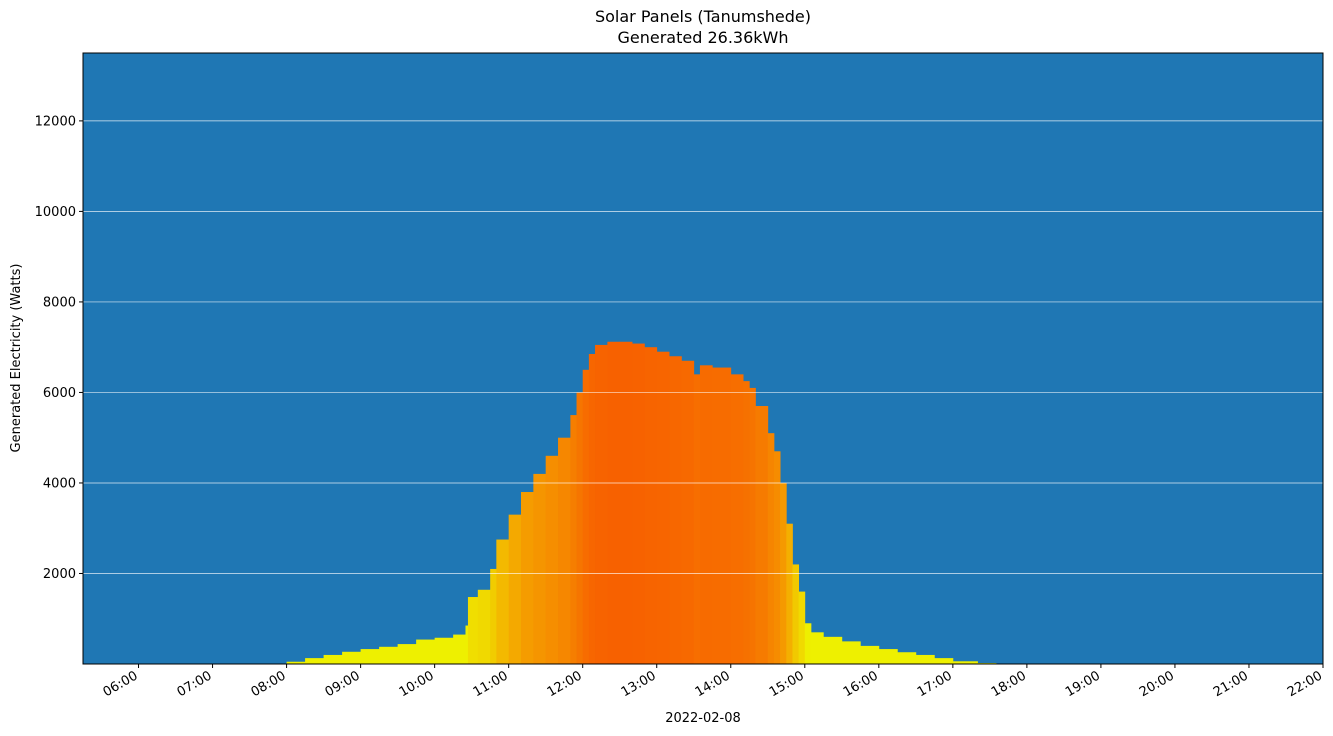 Image resolution: width=1333 pixels, height=736 pixels. Describe the element at coordinates (861, 684) in the screenshot. I see `x-tick-label: 16:00` at that location.